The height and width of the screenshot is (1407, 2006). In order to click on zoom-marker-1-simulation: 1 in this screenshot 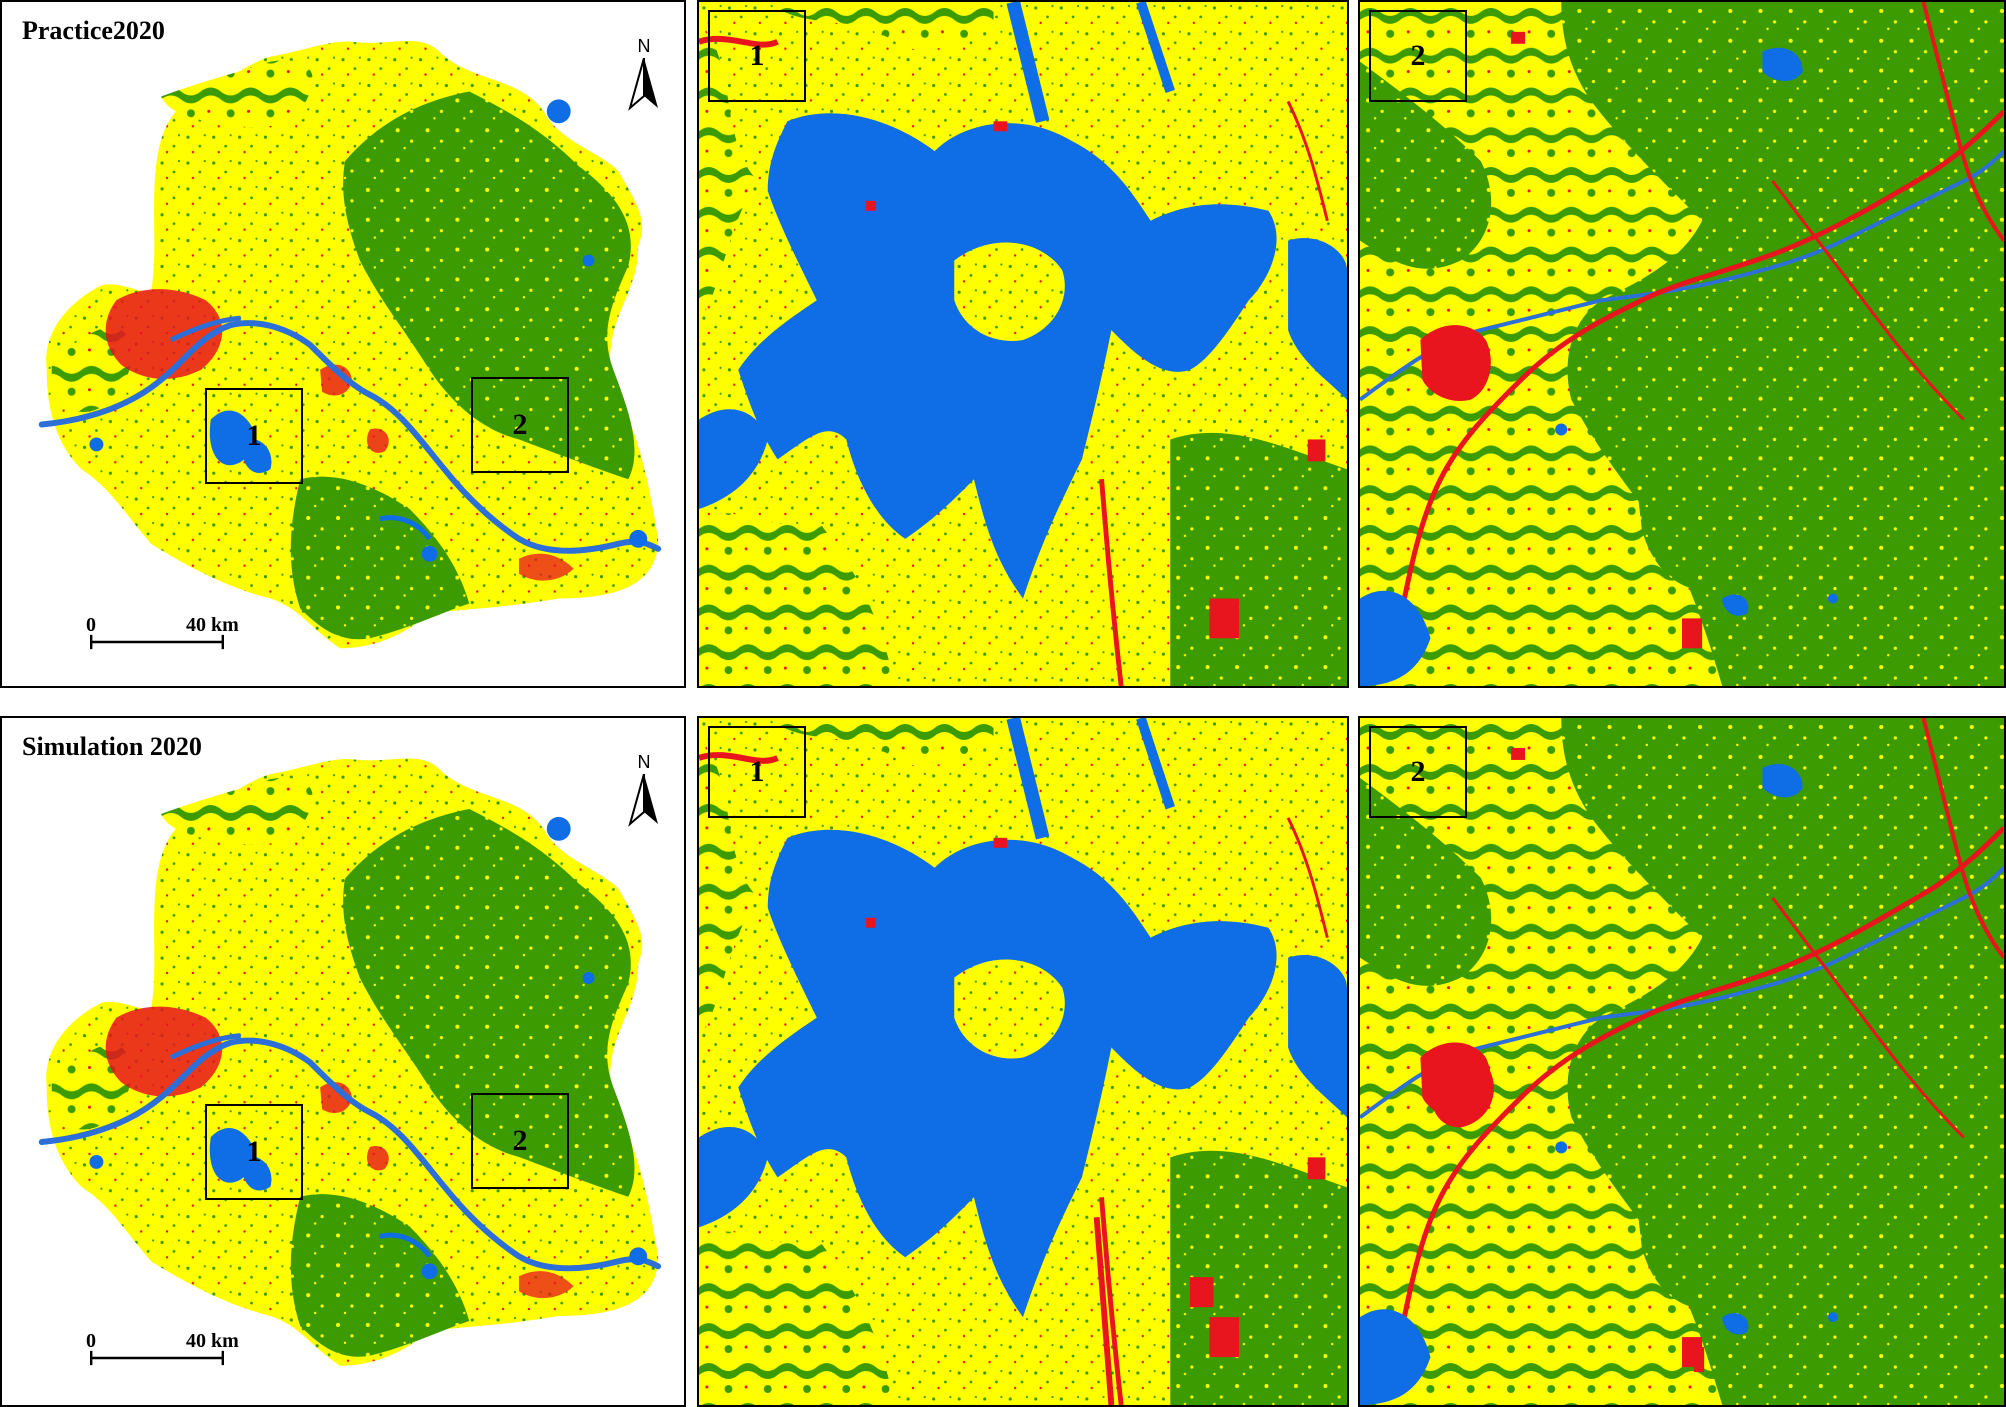, I will do `click(254, 1152)`.